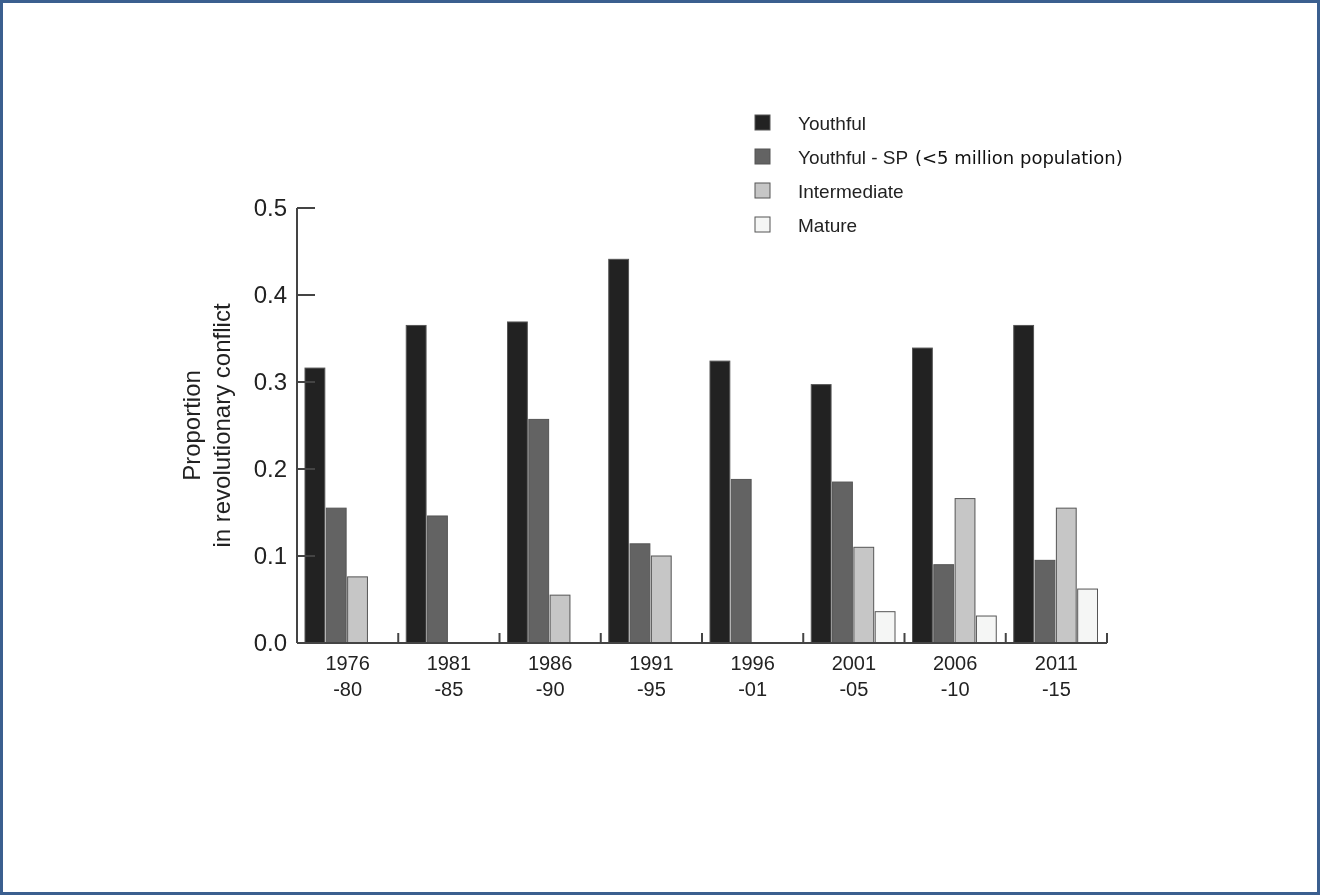  Describe the element at coordinates (828, 225) in the screenshot. I see `legend-label: Mature` at that location.